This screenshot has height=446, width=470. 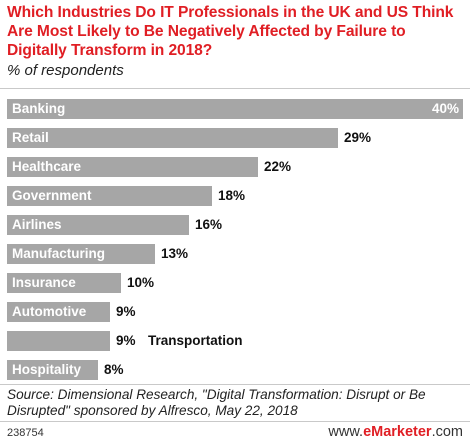 What do you see at coordinates (172, 138) in the screenshot?
I see `bar-retail` at bounding box center [172, 138].